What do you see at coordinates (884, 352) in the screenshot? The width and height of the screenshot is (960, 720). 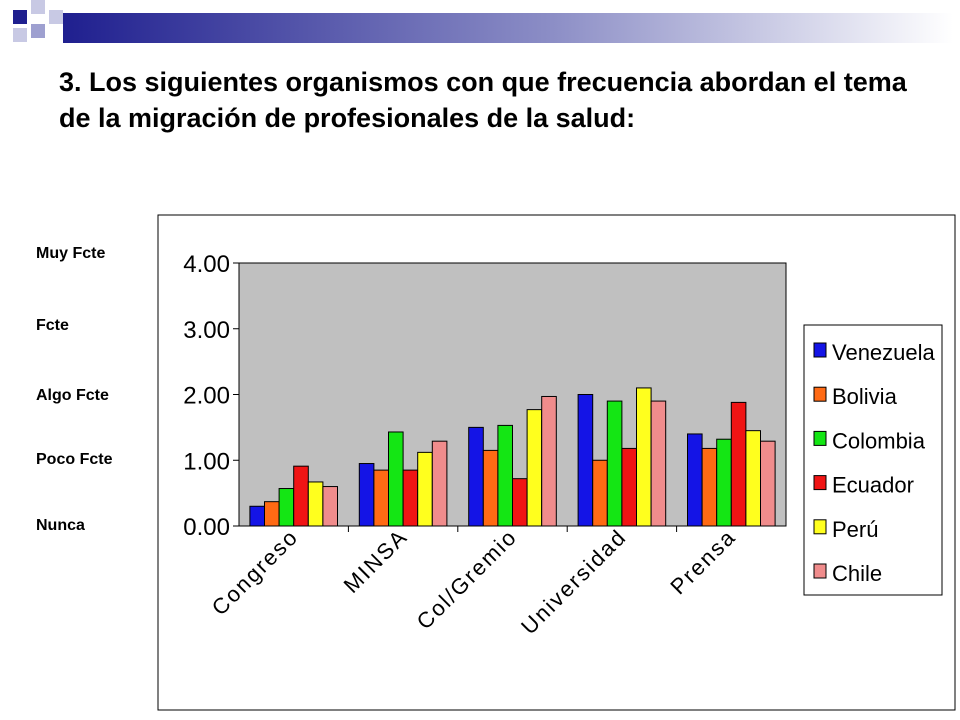 I see `legend-label: Venezuela` at bounding box center [884, 352].